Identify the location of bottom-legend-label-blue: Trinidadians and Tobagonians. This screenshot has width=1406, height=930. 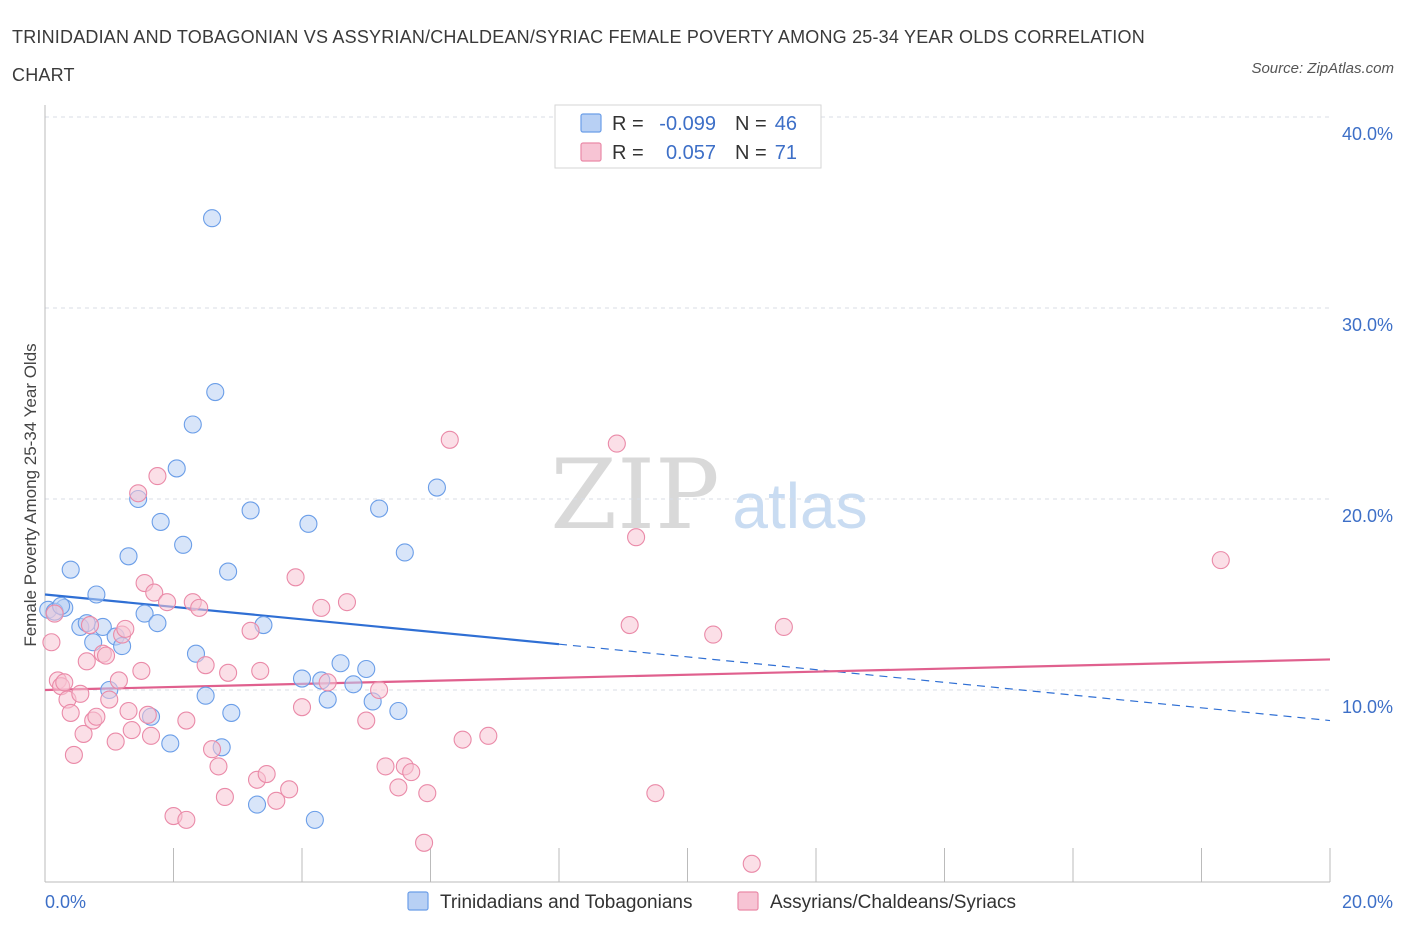
(566, 902).